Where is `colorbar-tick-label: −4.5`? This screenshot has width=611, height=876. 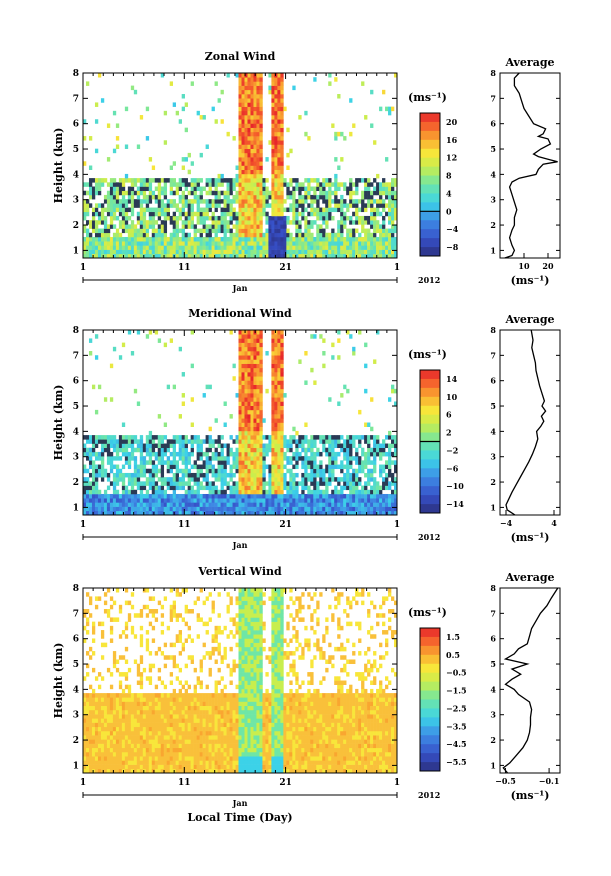 colorbar-tick-label: −4.5 is located at coordinates (456, 744).